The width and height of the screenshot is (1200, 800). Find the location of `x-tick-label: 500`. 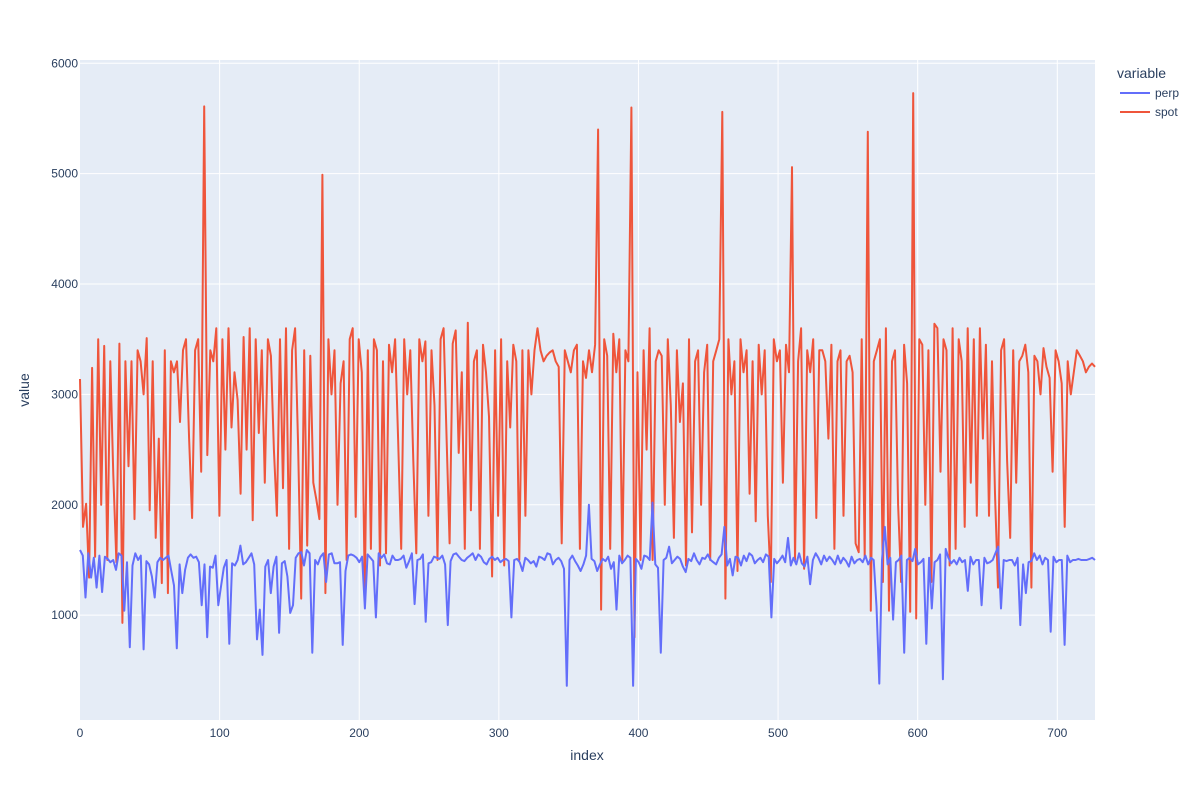

x-tick-label: 500 is located at coordinates (778, 733).